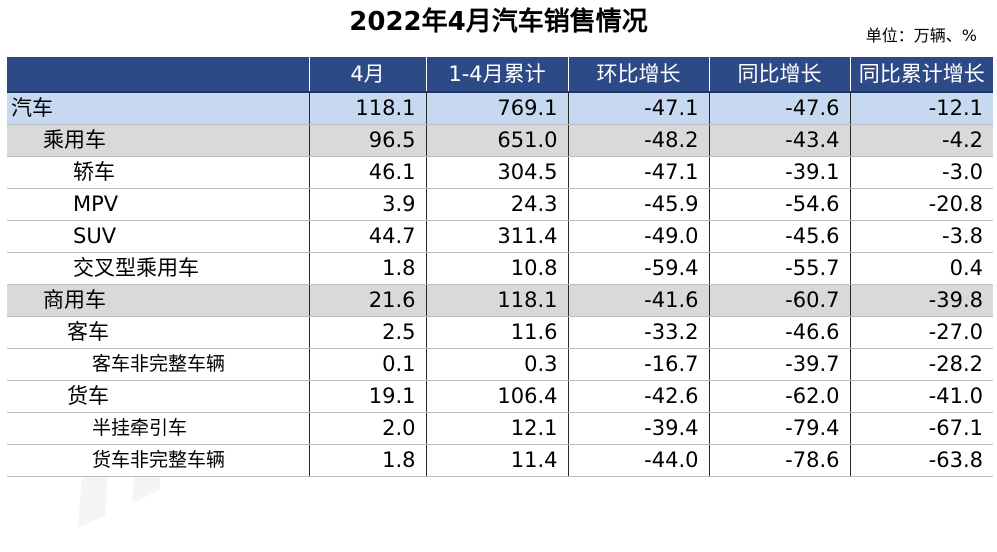 This screenshot has width=997, height=552. I want to click on table-row: 轿车 46.1 304.5 -47.1 -39.1 -3.0, so click(500, 172).